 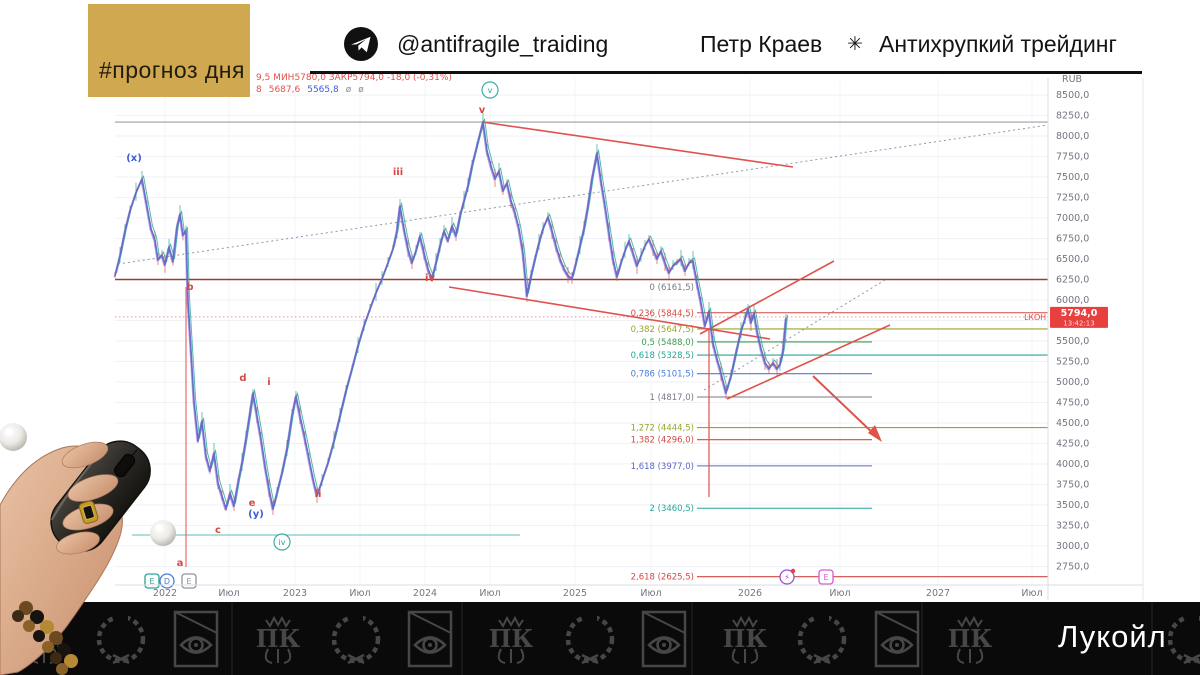 What do you see at coordinates (672, 509) in the screenshot?
I see `fib-label: 2 (3460,5)` at bounding box center [672, 509].